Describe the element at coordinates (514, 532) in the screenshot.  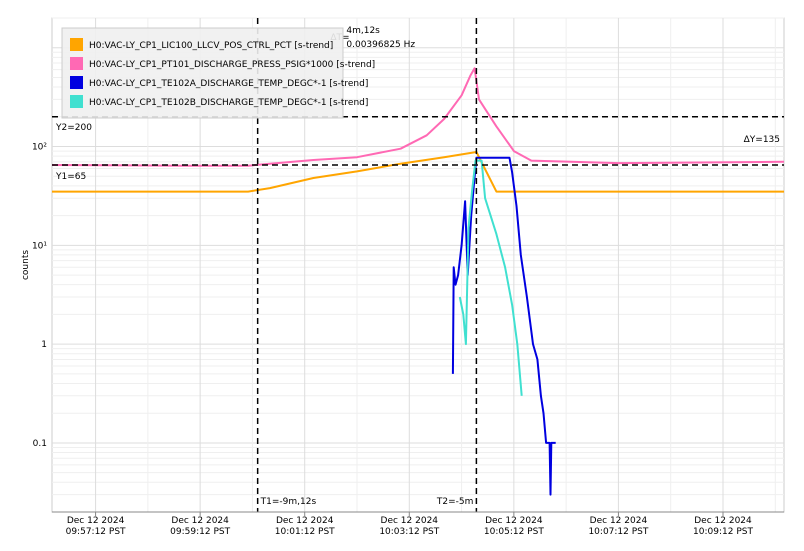
I see `x-tick-time: 10:05:12 PST` at that location.